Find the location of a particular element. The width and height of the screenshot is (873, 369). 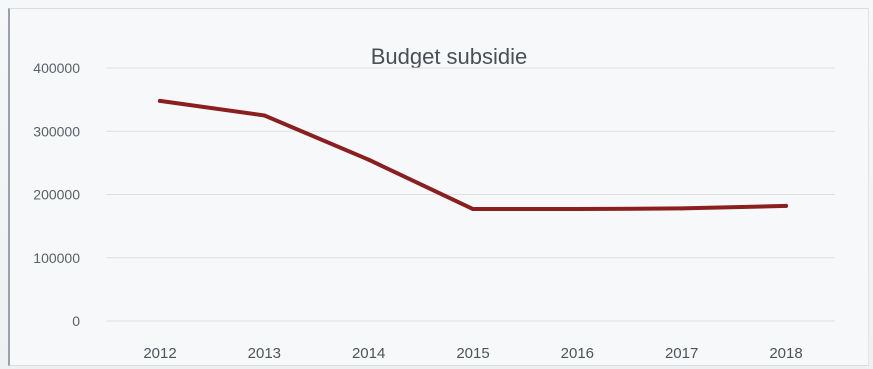

y-tick-label: 400000 is located at coordinates (56, 68).